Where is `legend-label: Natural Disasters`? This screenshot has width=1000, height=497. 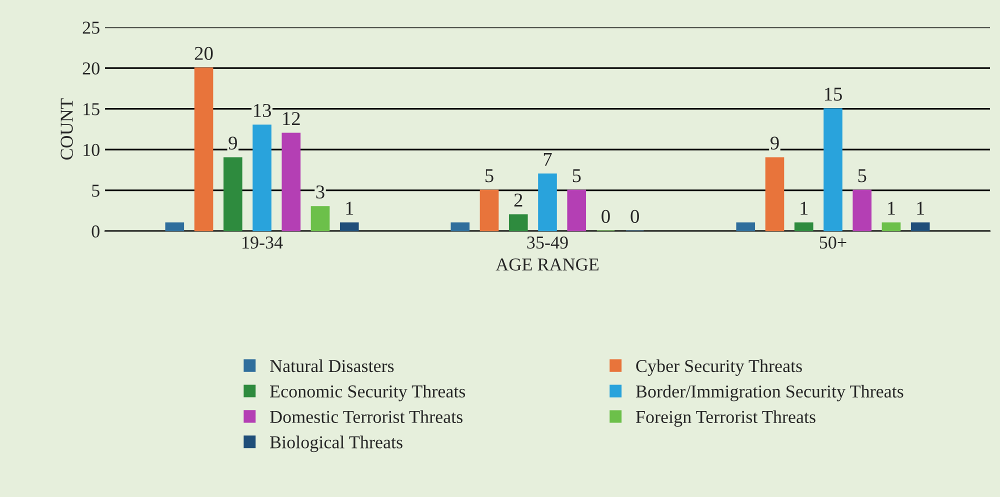 legend-label: Natural Disasters is located at coordinates (332, 365).